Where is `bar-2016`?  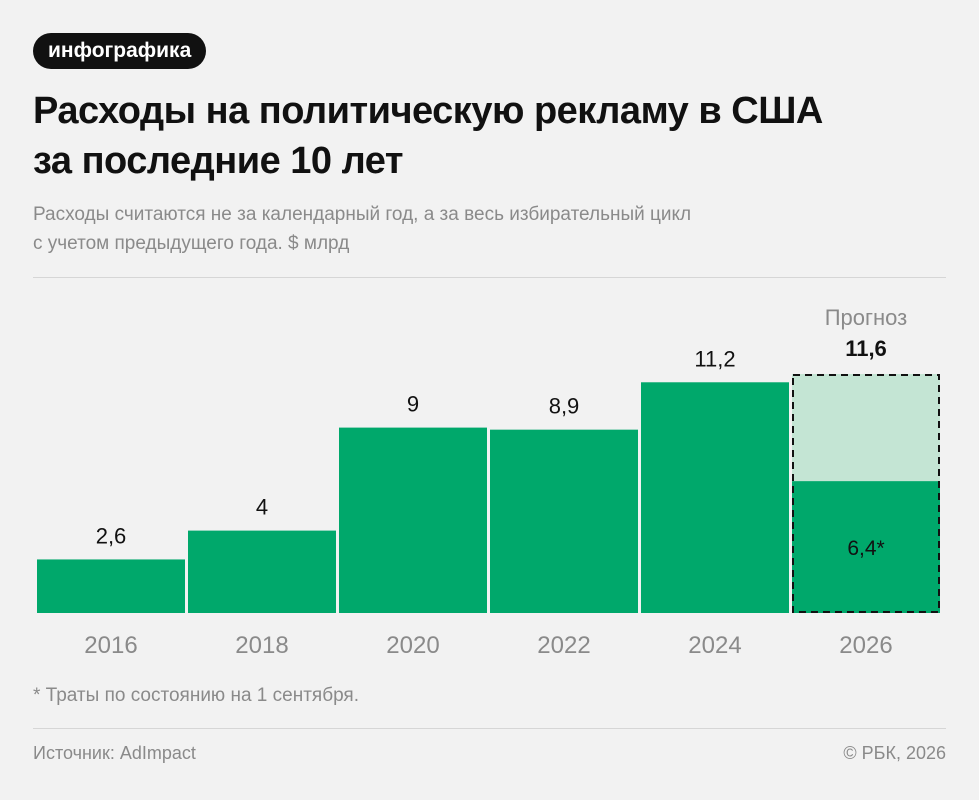 bar-2016 is located at coordinates (111, 586).